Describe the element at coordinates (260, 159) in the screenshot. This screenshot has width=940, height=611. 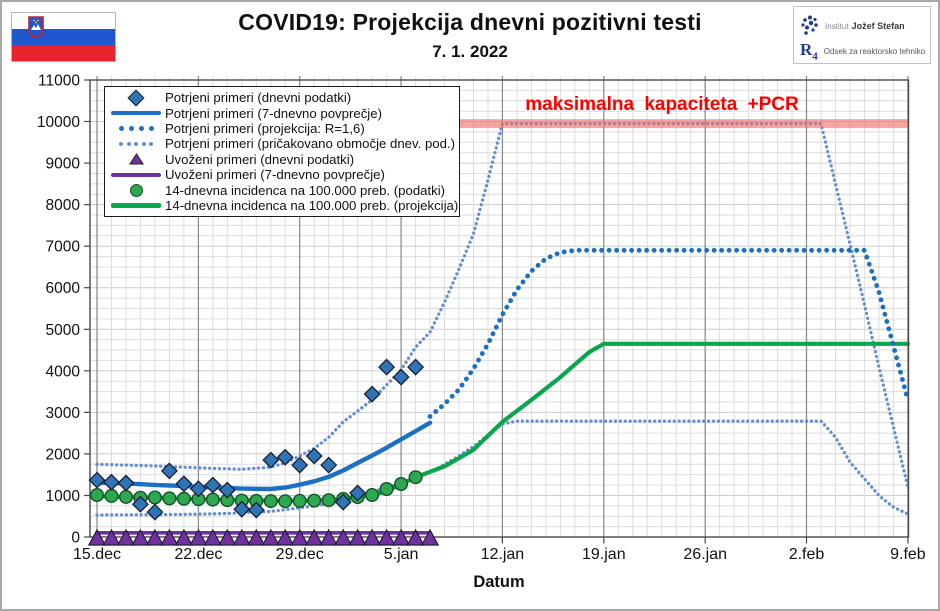
I see `legend-label: Uvoženi primeri (dnevni podatki)` at that location.